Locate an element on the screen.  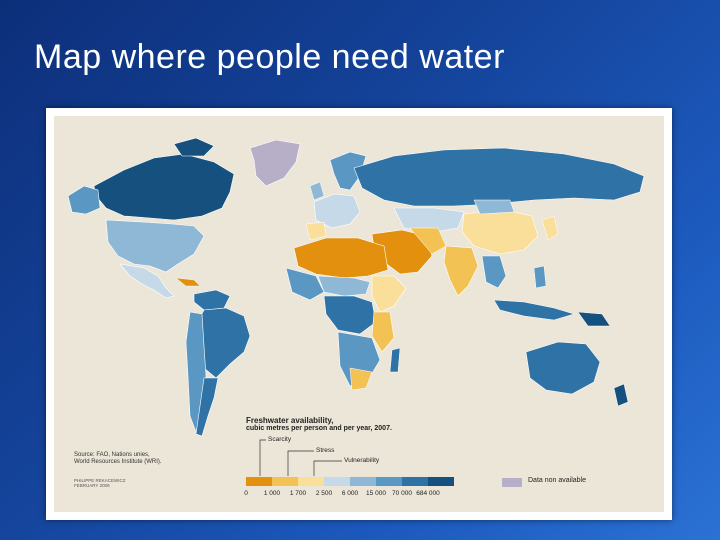
legend-tick-labels: 0 1 000 1 700 2 500 6 000 15 000 70 000 684 000 is located at coordinates (359, 494).